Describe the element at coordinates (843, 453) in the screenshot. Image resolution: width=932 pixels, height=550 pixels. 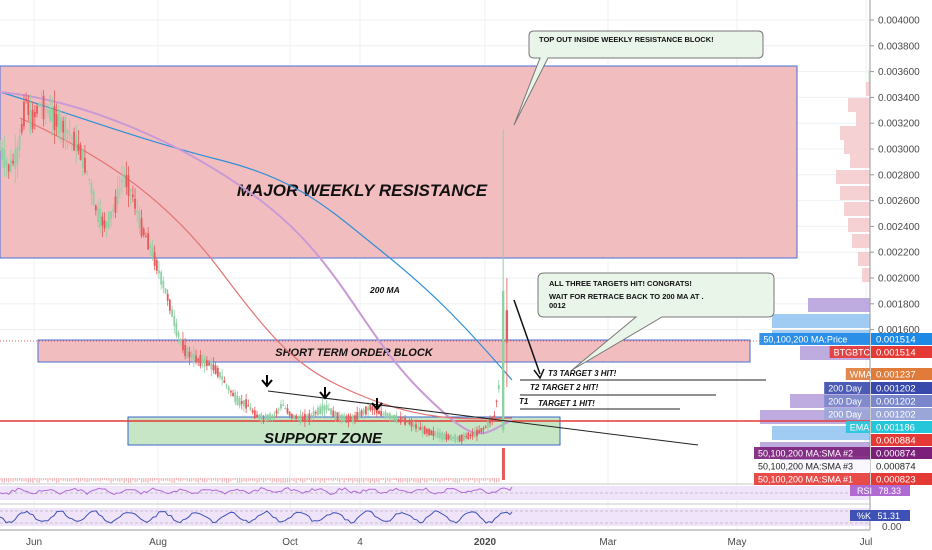
I see `price-tag: 50,100,200 MA:SMA #2 0.000874` at that location.